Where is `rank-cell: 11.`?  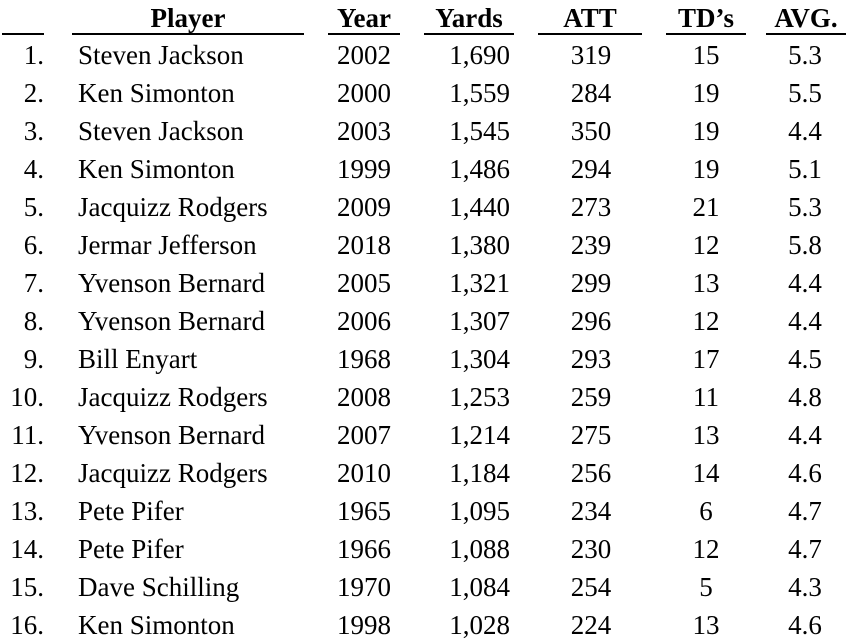
rank-cell: 11. is located at coordinates (27, 435).